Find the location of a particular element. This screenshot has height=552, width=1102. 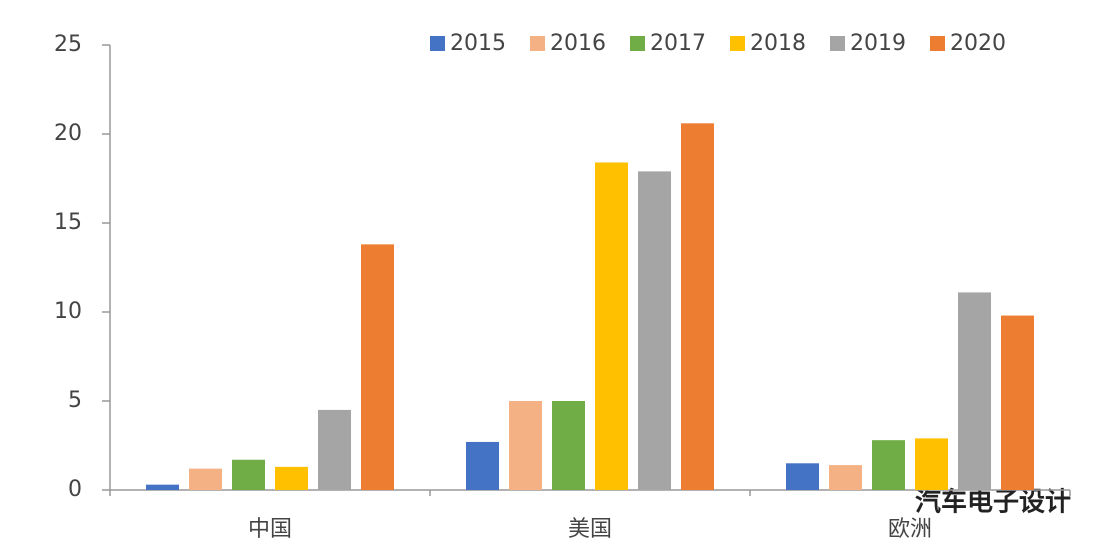

y-tick-label: 25 is located at coordinates (68, 44).